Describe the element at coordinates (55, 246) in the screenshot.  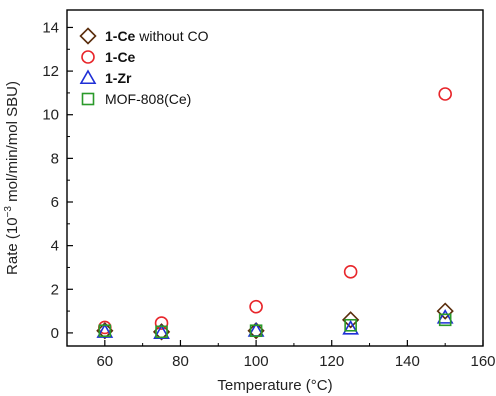
I see `y-tick-label: 4` at that location.